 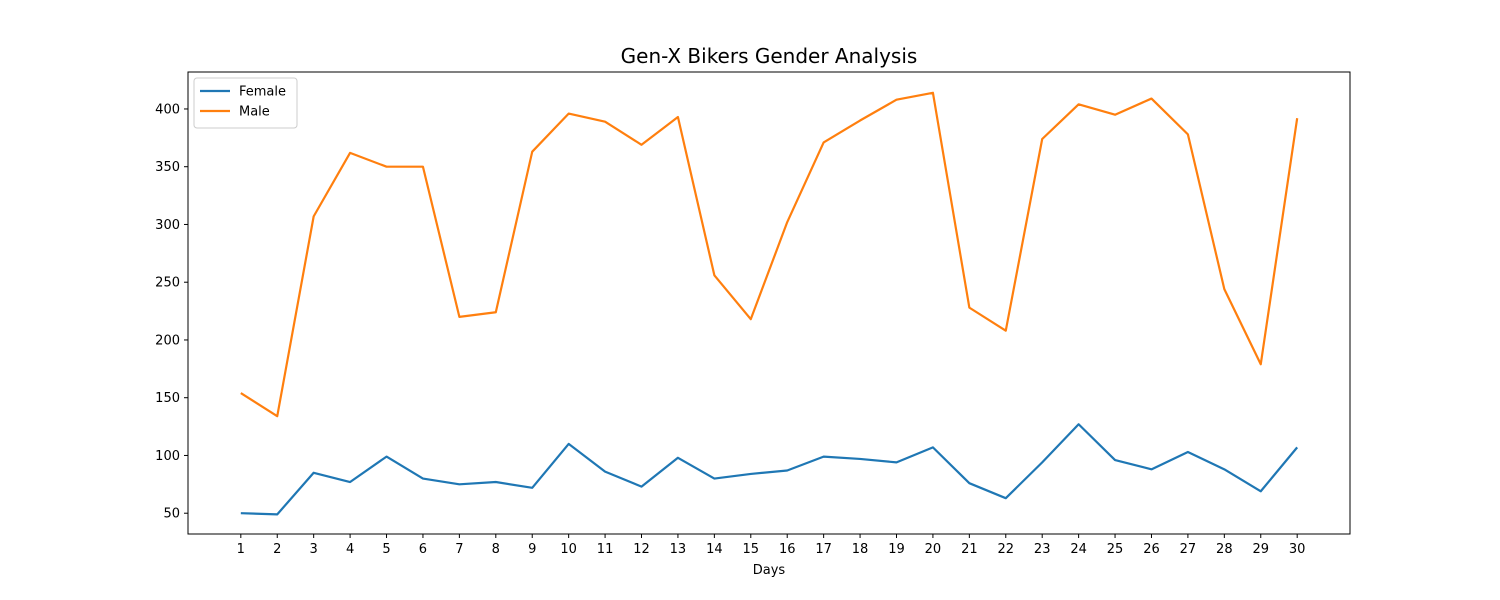 What do you see at coordinates (823, 549) in the screenshot?
I see `x-tick-label: 17` at bounding box center [823, 549].